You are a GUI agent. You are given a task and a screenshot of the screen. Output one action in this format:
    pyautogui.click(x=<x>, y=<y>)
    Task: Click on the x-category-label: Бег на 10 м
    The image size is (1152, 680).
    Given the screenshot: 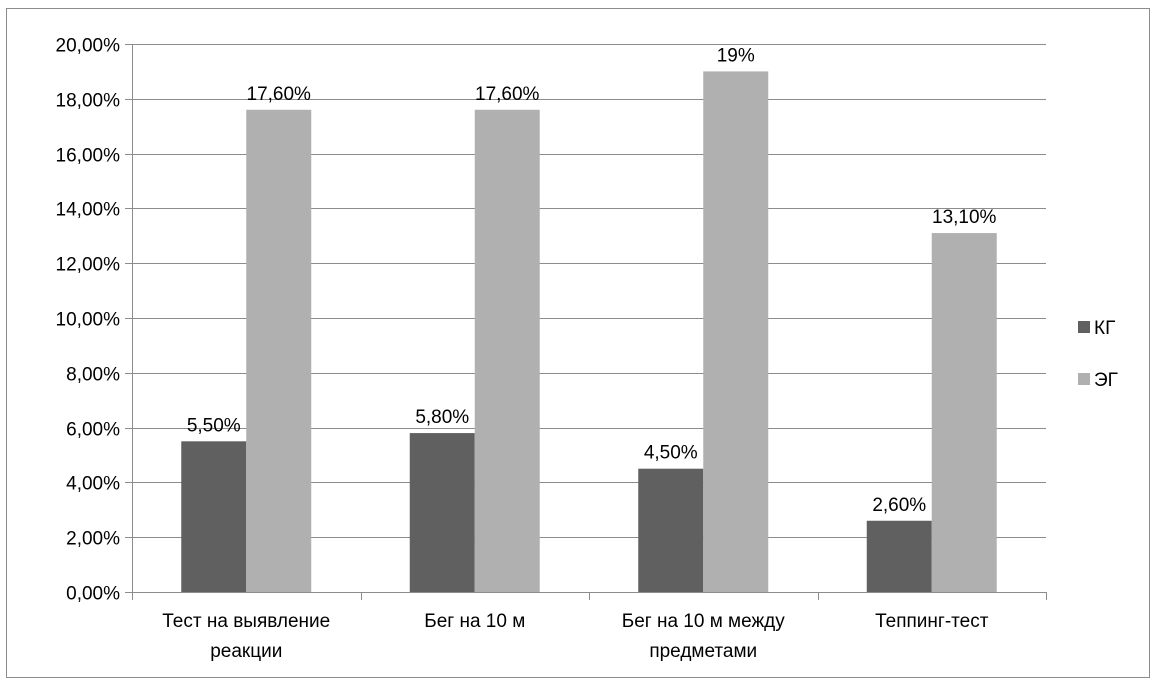 What is the action you would take?
    pyautogui.click(x=474, y=621)
    